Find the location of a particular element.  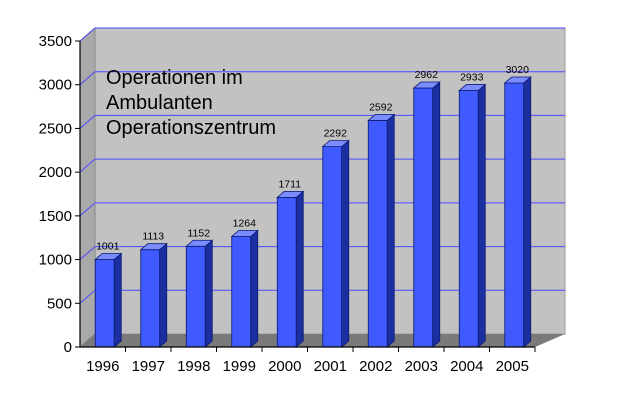

title-line-3: Operationszentrum is located at coordinates (191, 128).